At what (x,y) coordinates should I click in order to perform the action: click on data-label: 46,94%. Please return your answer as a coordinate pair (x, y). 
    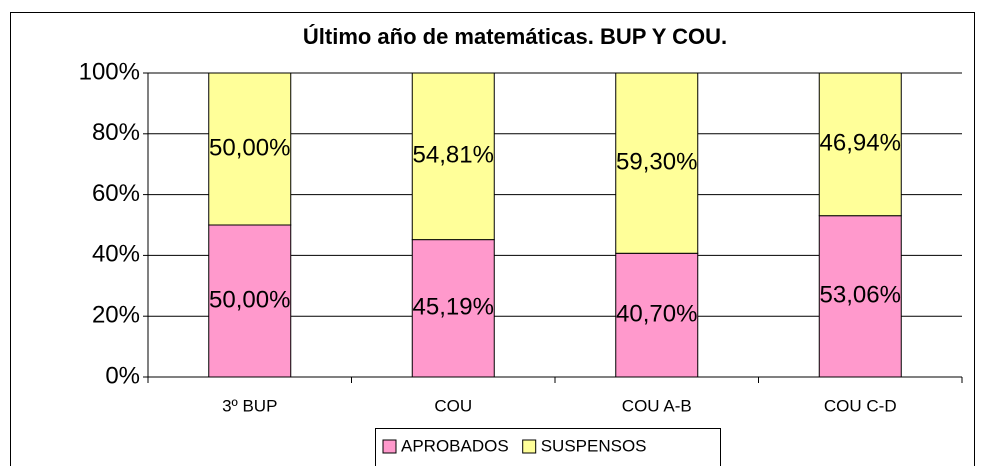
    Looking at the image, I should click on (860, 143).